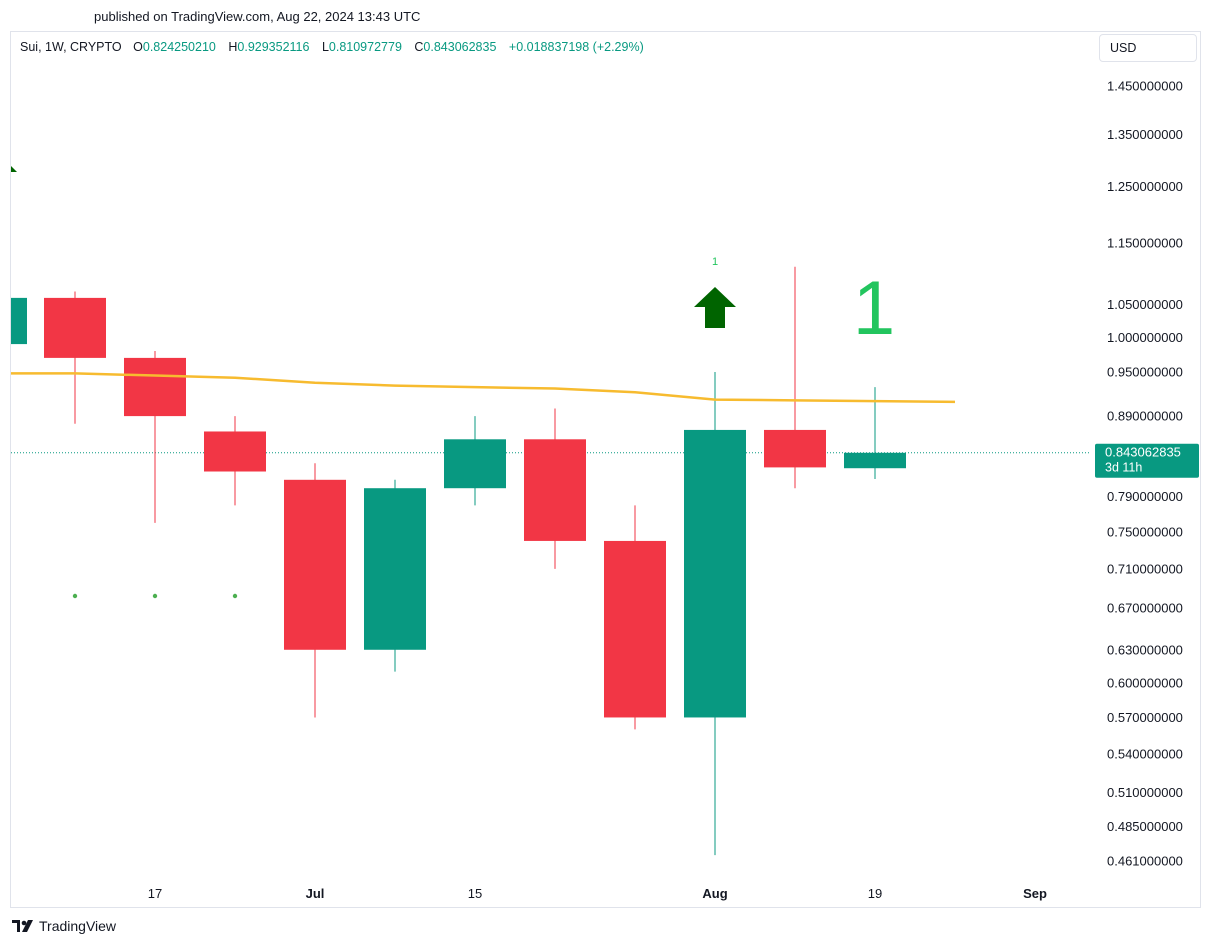  Describe the element at coordinates (1148, 48) in the screenshot. I see `currency-selector: USD` at that location.